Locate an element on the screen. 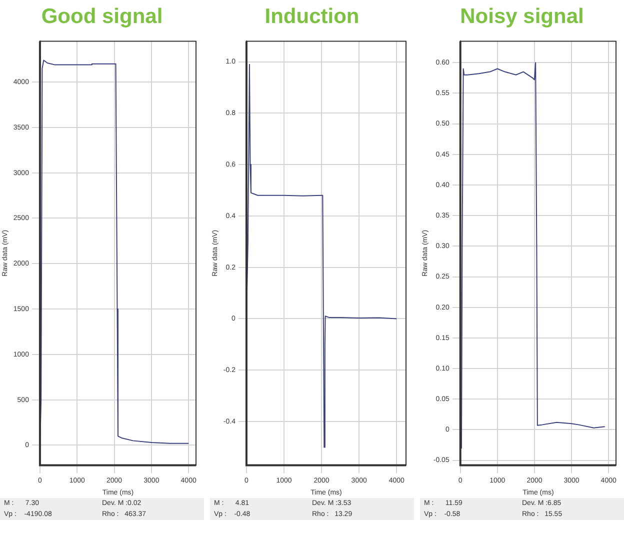 The width and height of the screenshot is (624, 542). chart-title: Good signal is located at coordinates (102, 17).